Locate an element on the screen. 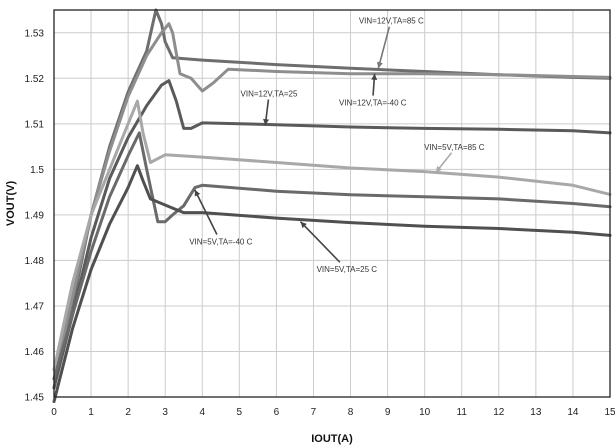 The width and height of the screenshot is (615, 448). x-tick-labels: 0 1 2 3 4 5 6 7 8 9 10 11 12 13 14 15 is located at coordinates (333, 412).